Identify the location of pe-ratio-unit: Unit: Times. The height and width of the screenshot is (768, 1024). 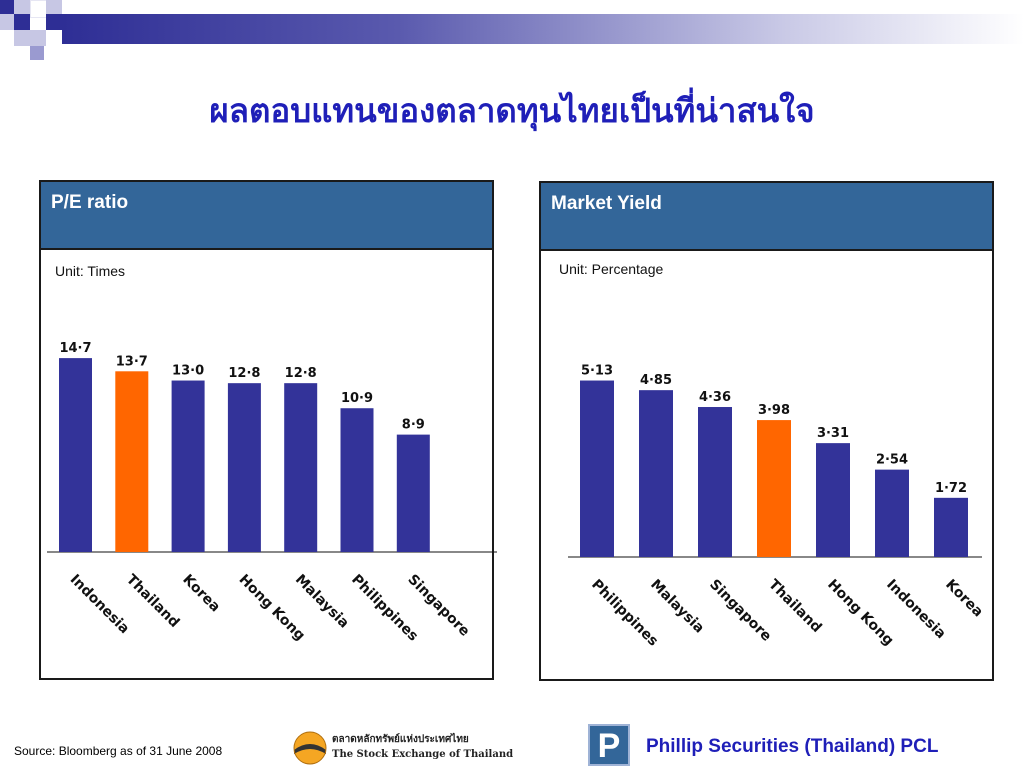
(90, 271).